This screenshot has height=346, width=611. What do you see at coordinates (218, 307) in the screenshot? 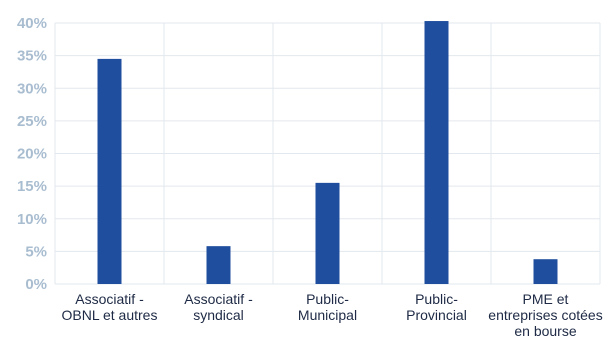
I see `x-tick-label: Associatif -syndical` at bounding box center [218, 307].